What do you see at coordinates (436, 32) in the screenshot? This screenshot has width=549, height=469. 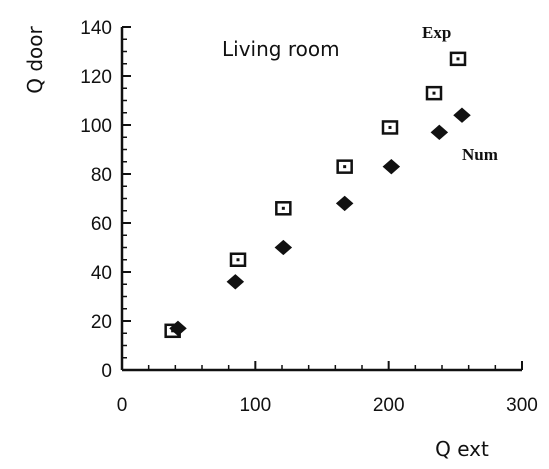 I see `series-label-exp: Exp` at bounding box center [436, 32].